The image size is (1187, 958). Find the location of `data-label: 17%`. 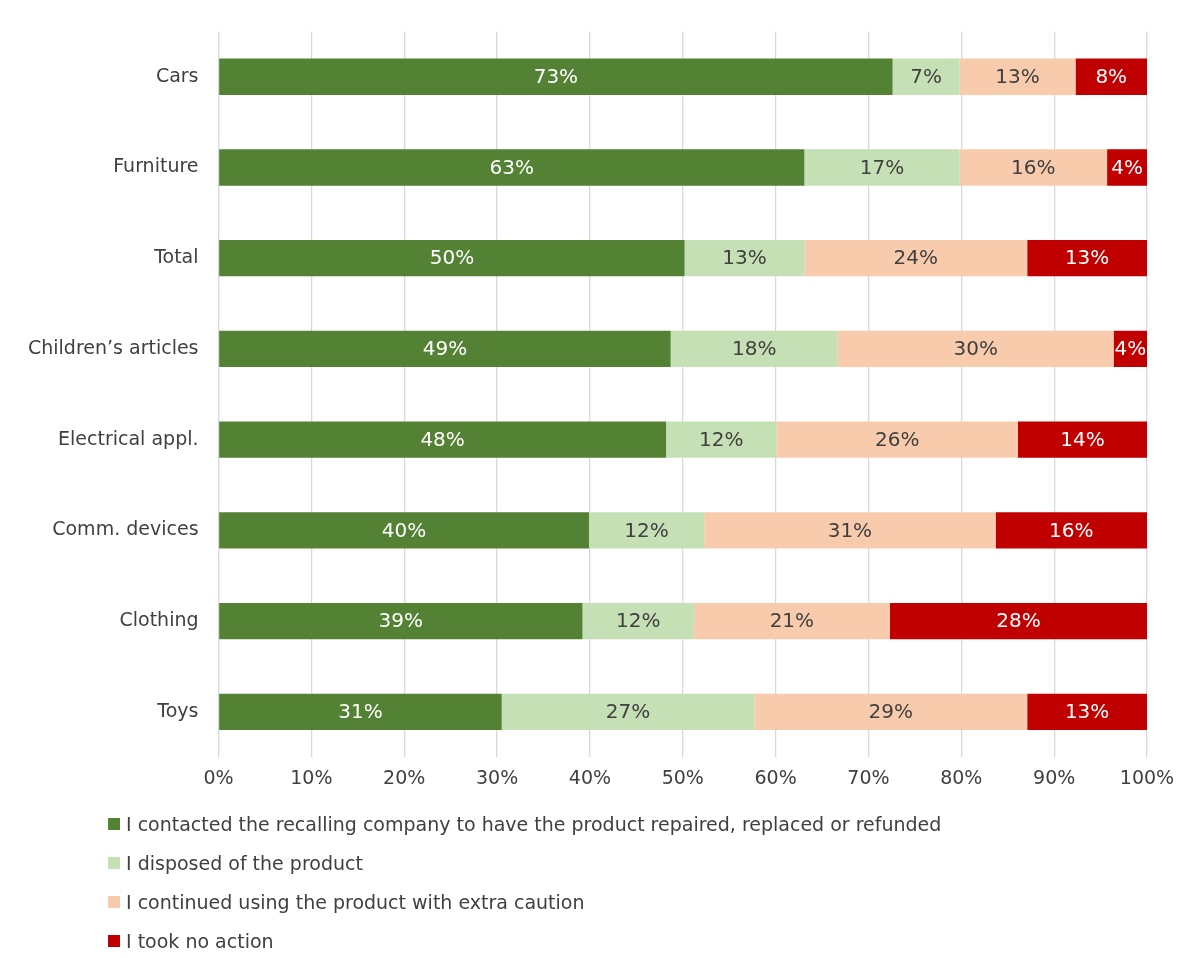

data-label: 17% is located at coordinates (882, 166).